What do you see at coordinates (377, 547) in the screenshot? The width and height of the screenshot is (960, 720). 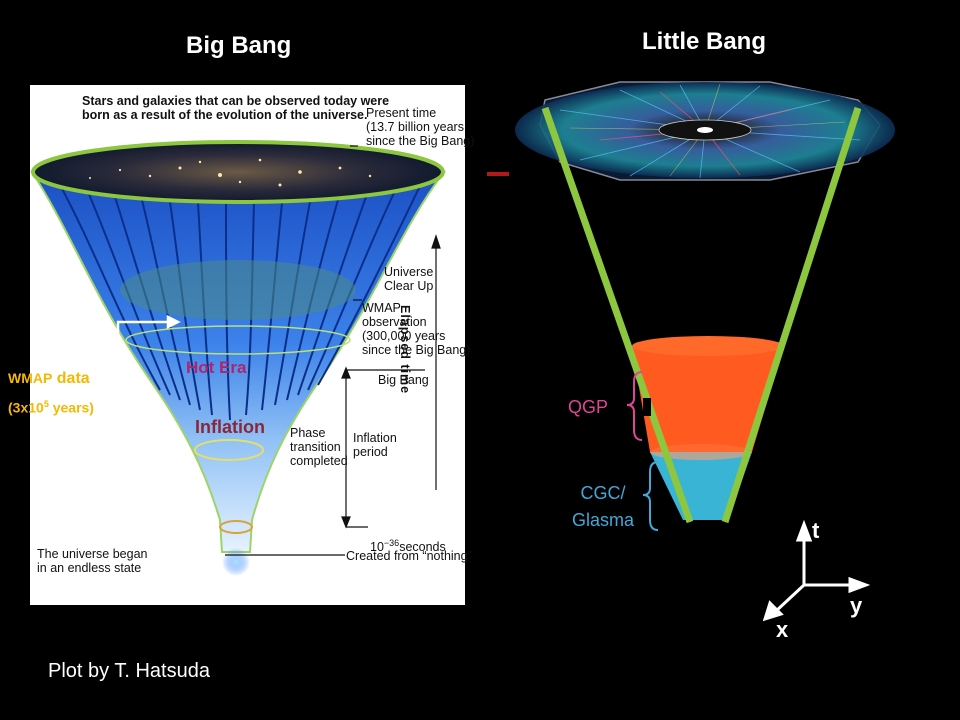 I see `seconds-base: 10` at bounding box center [377, 547].